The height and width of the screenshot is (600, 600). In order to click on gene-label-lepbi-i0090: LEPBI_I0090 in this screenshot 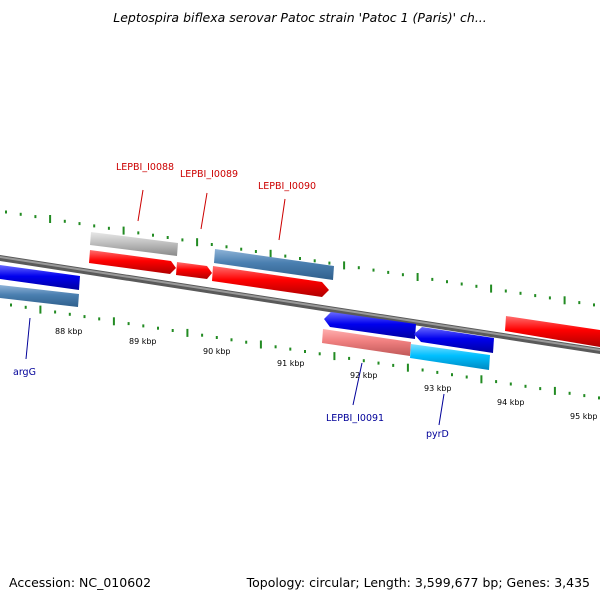, I will do `click(287, 186)`.